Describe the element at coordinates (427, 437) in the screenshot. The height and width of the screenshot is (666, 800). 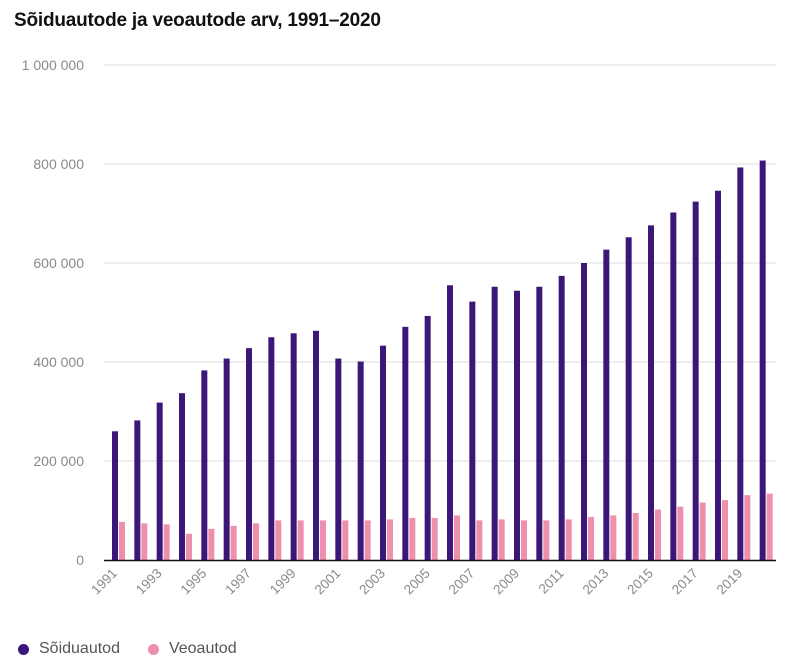
I see `bar-soiduautod-2005` at that location.